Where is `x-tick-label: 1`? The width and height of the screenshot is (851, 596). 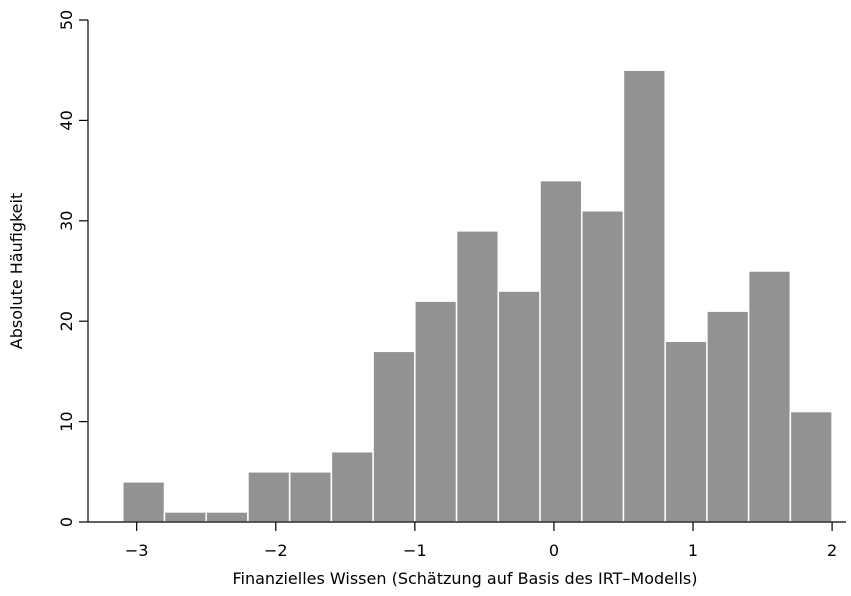 x-tick-label: 1 is located at coordinates (693, 550).